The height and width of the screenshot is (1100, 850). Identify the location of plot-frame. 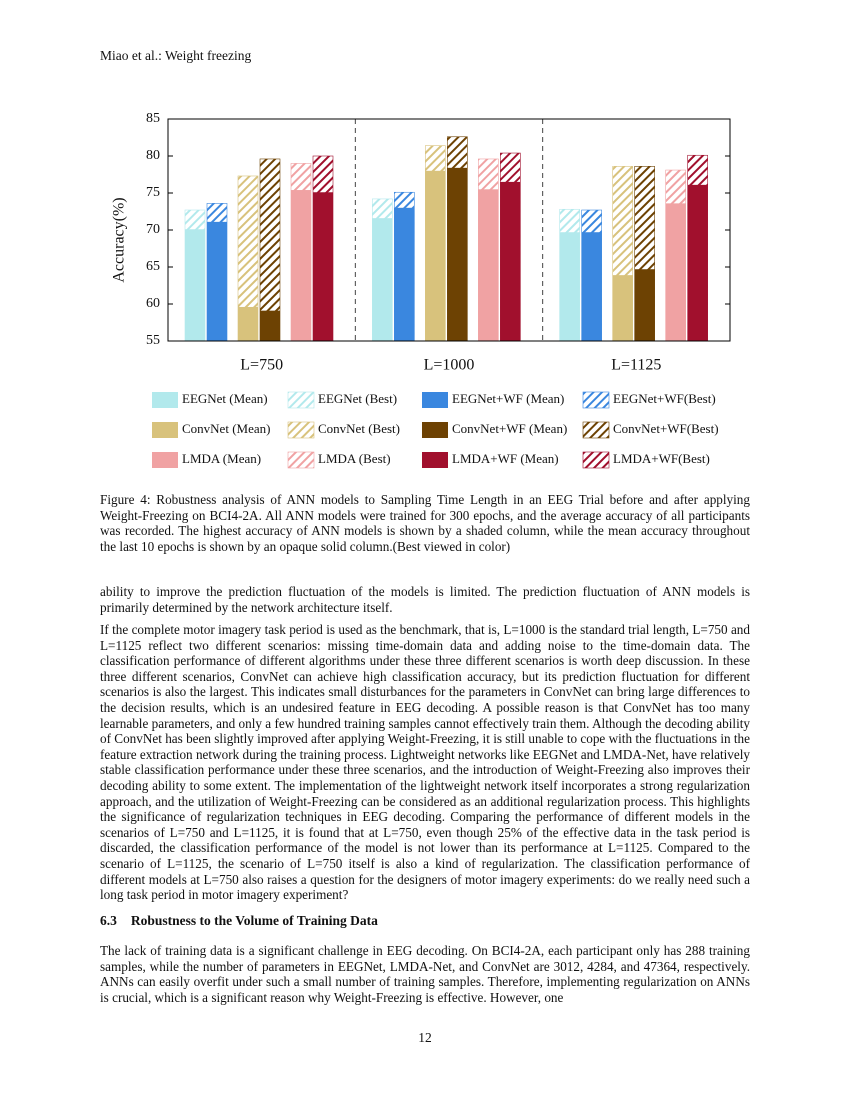
(449, 230).